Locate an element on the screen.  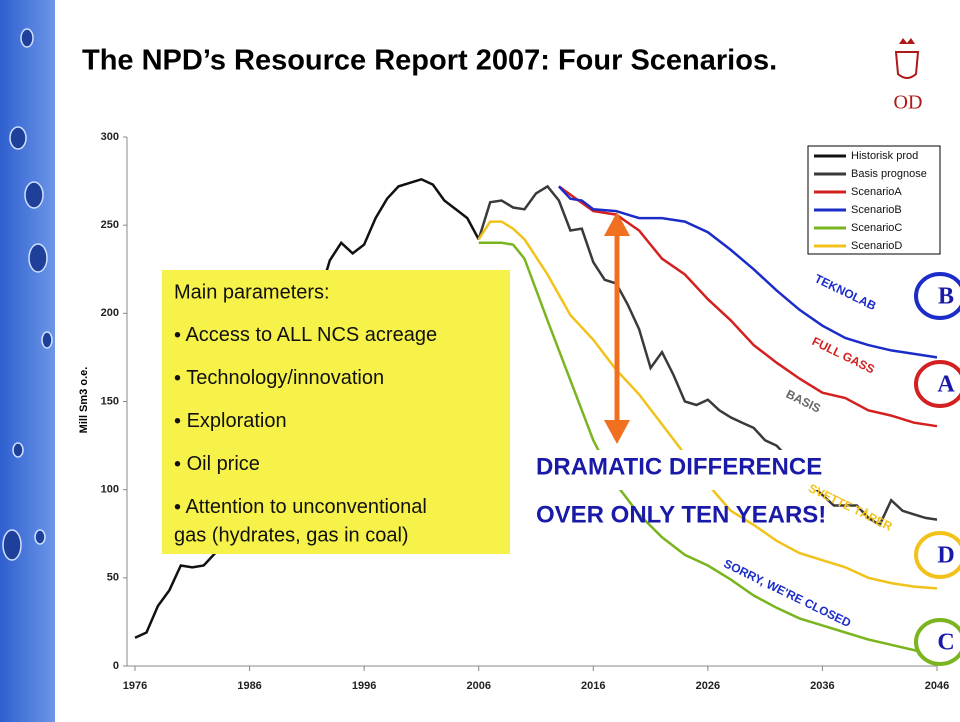
y-tick-label: 50 is located at coordinates (113, 578).